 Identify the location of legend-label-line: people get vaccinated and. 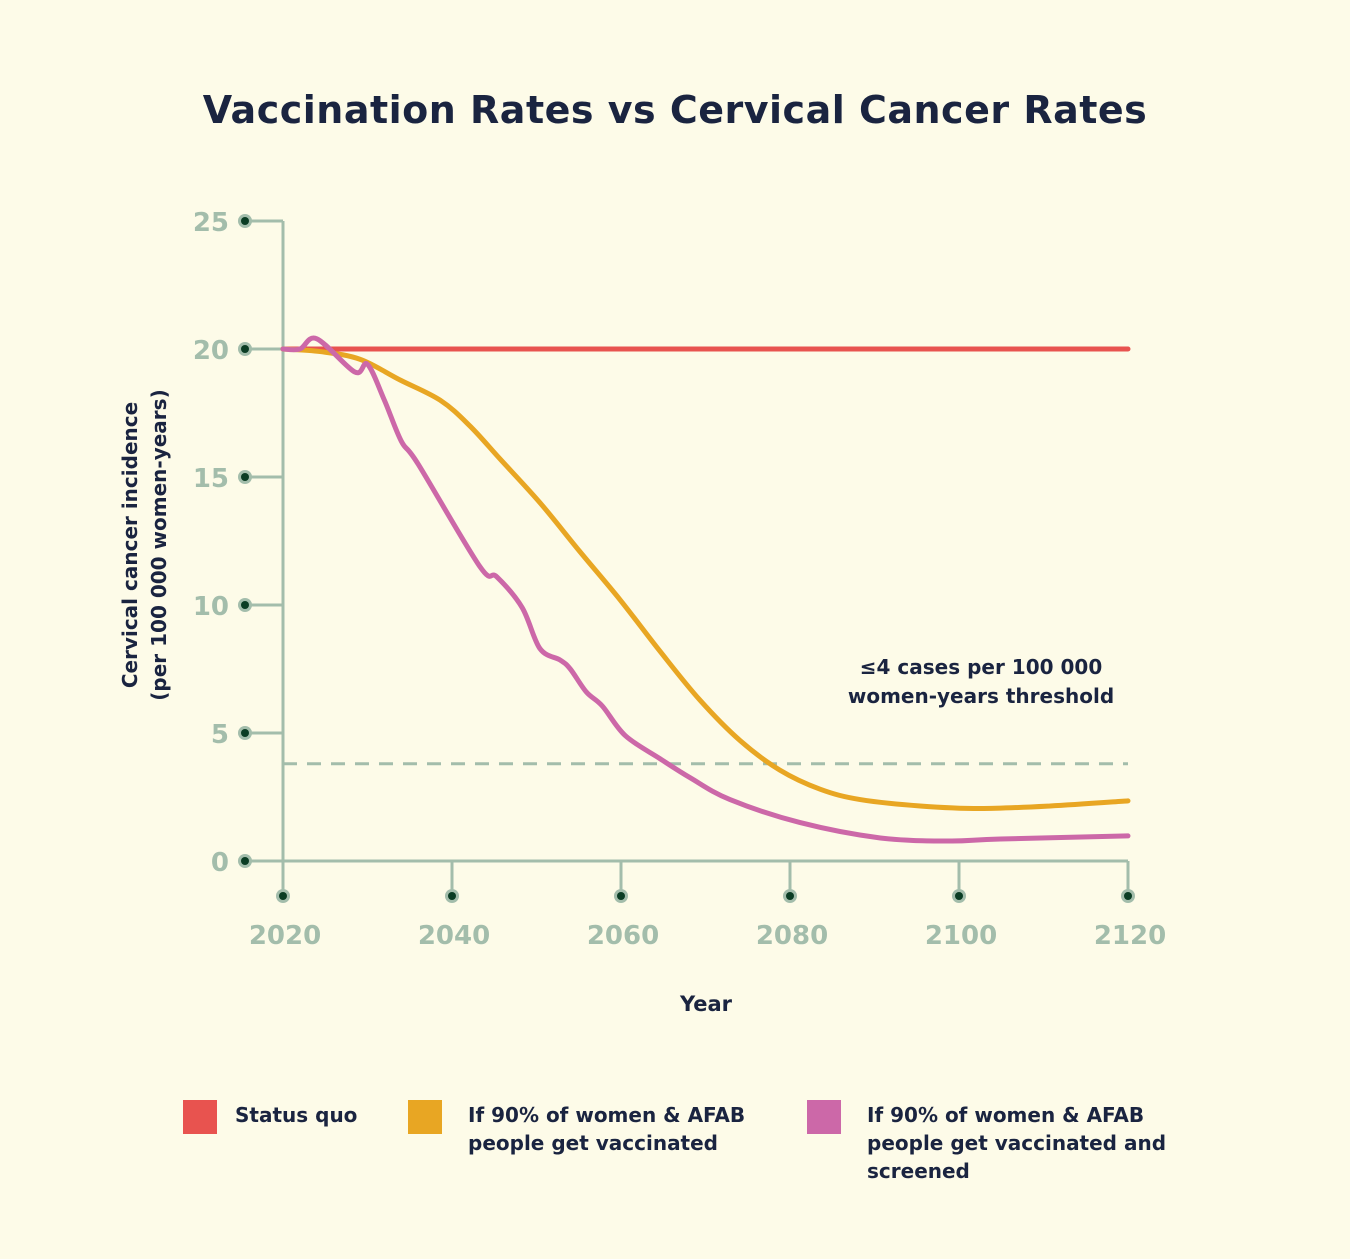
(1017, 1143).